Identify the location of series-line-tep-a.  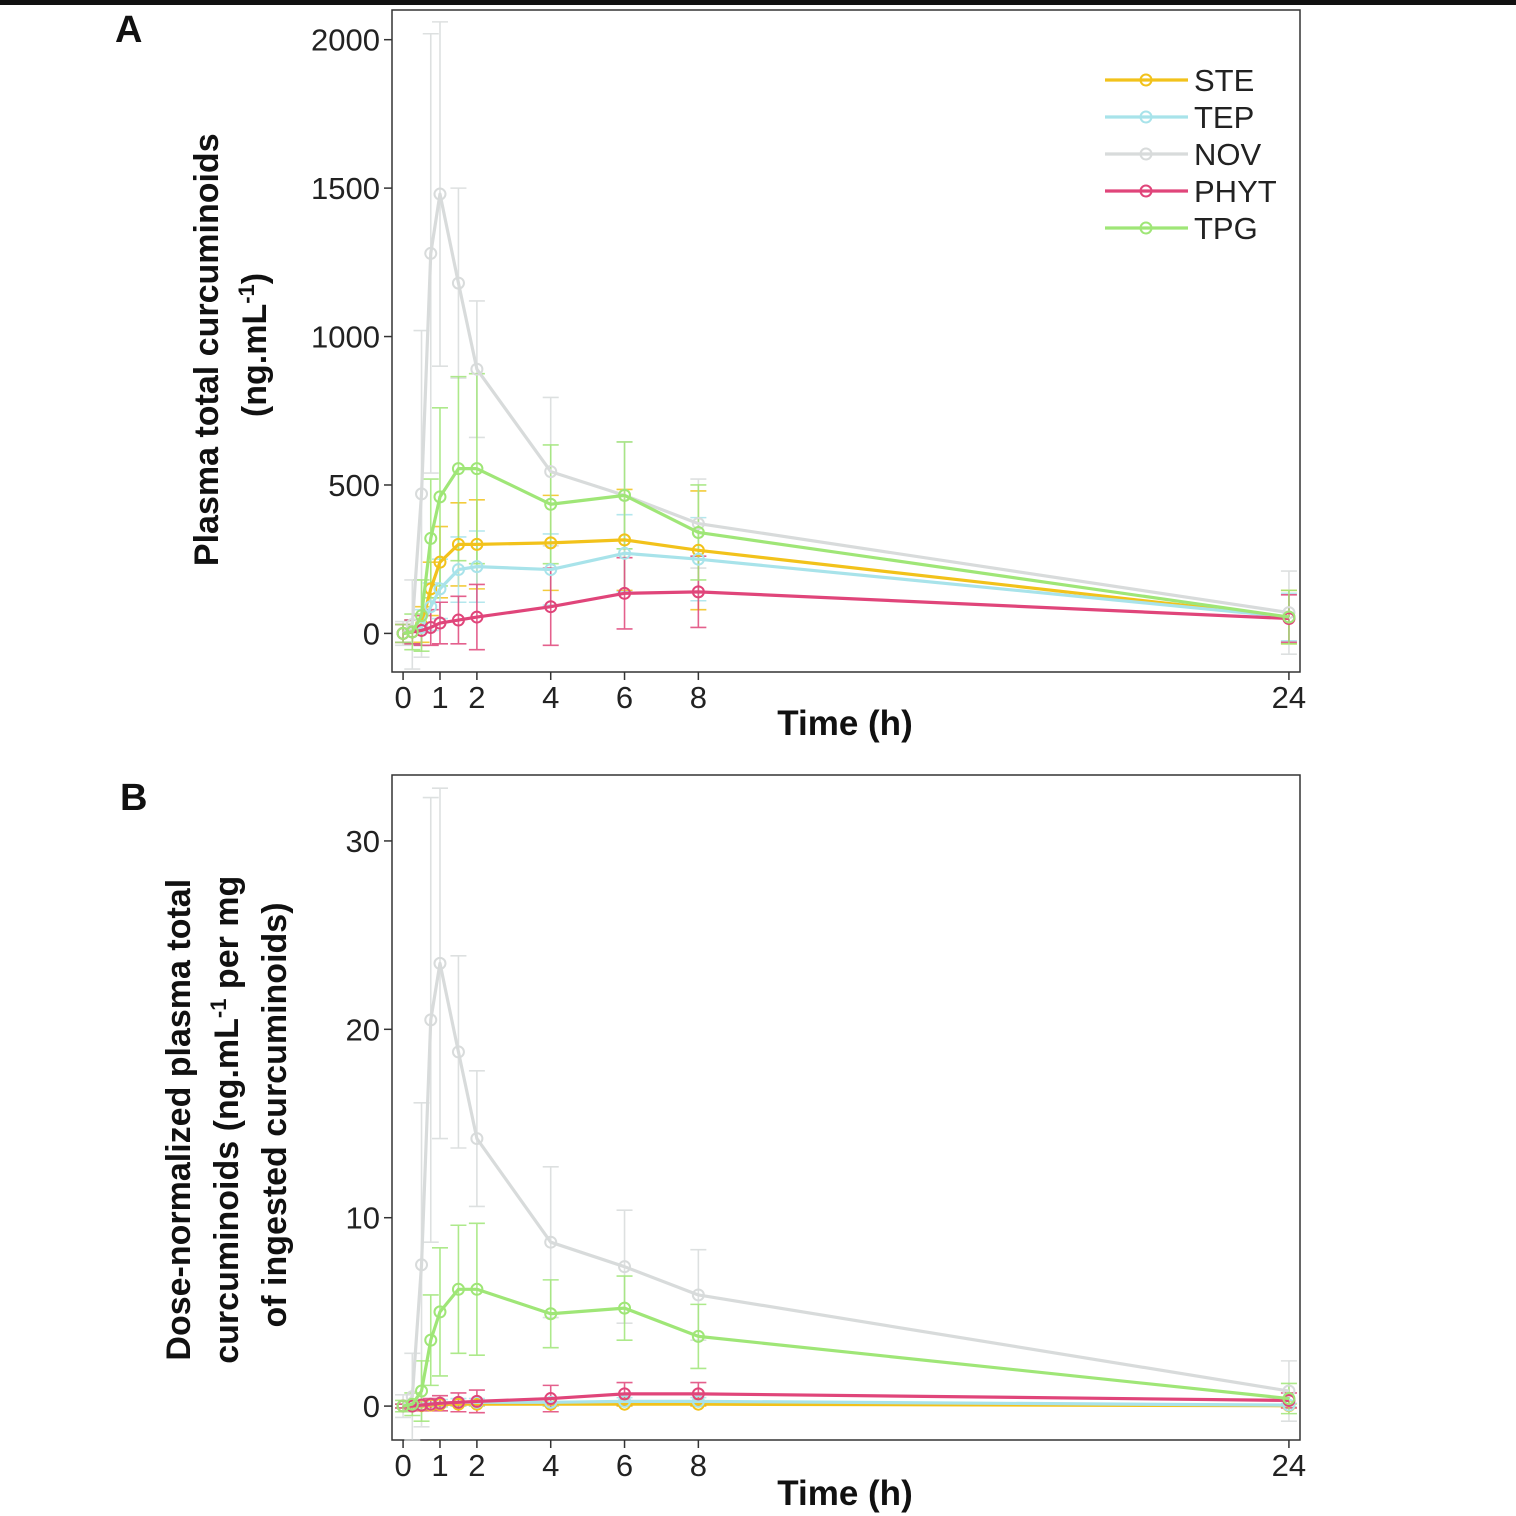
(846, 593).